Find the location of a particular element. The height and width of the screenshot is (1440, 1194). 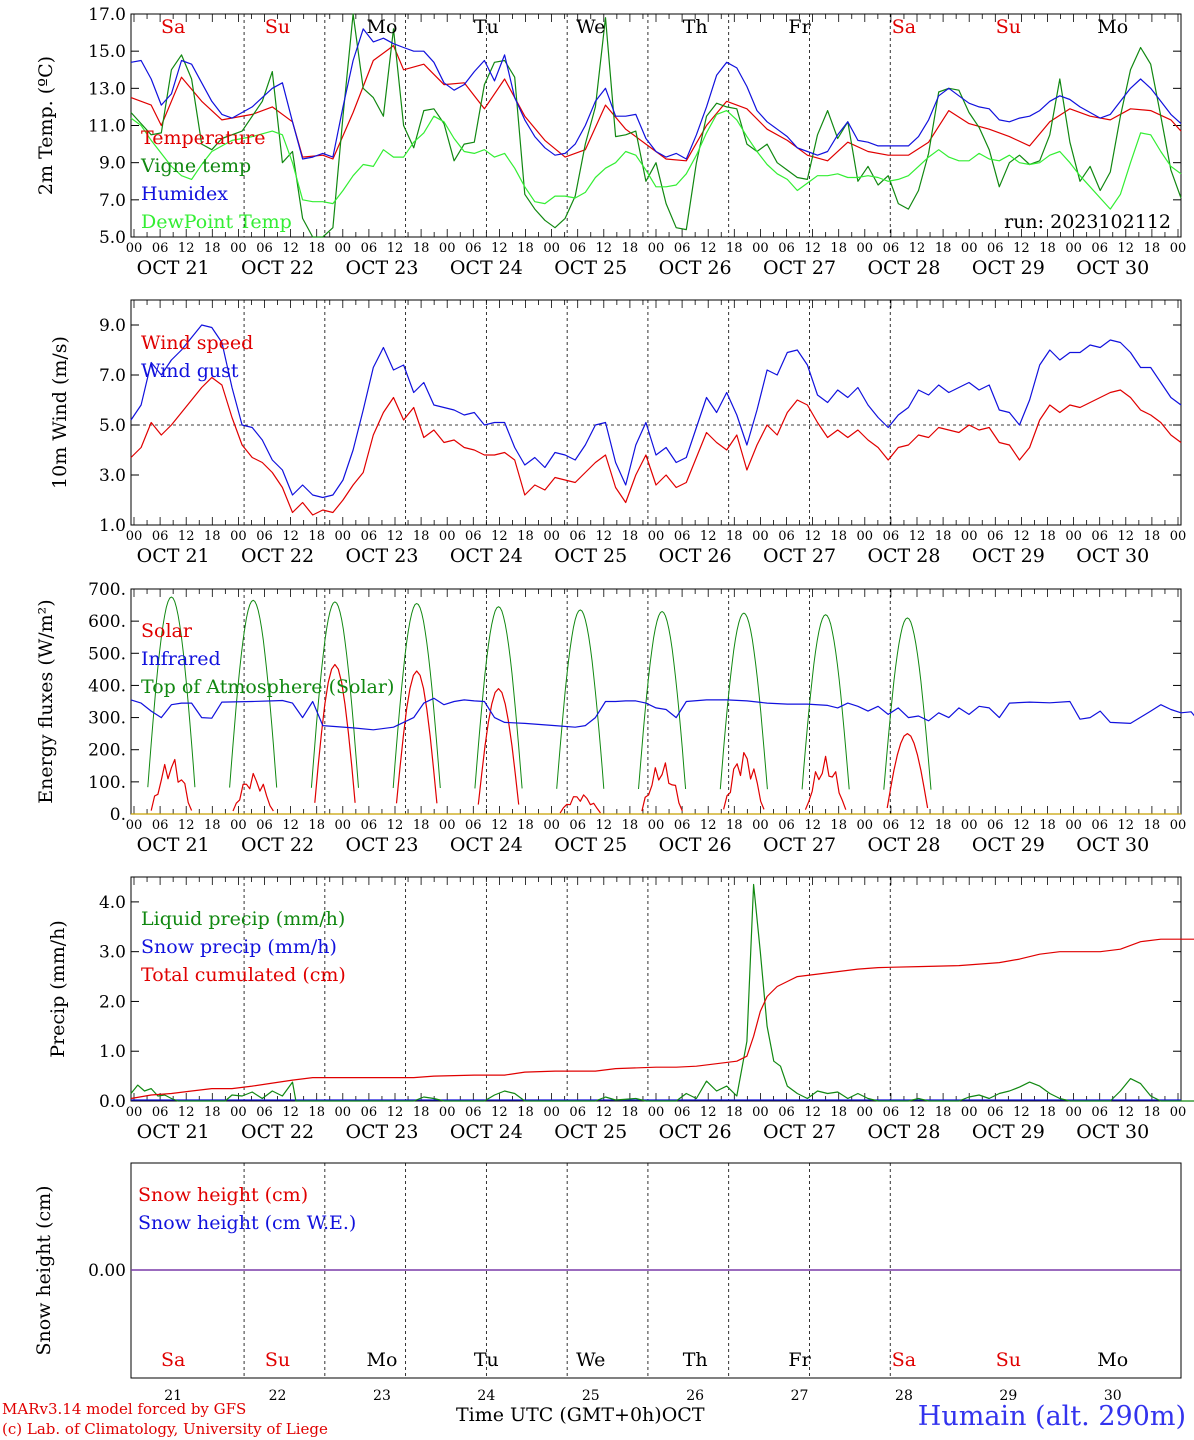

temp-tick-label: 17.0 is located at coordinates (107, 15).